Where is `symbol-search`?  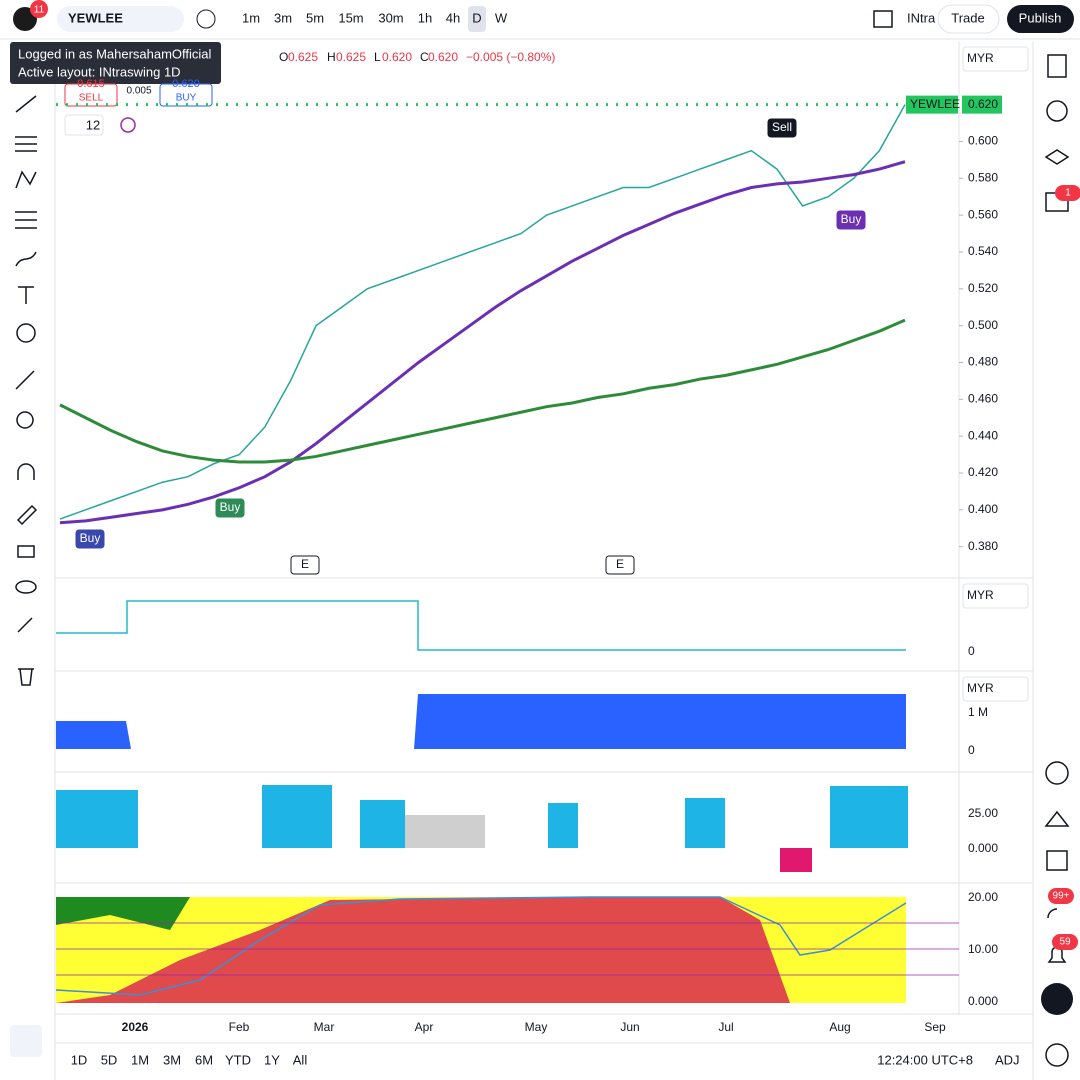 symbol-search is located at coordinates (120, 19).